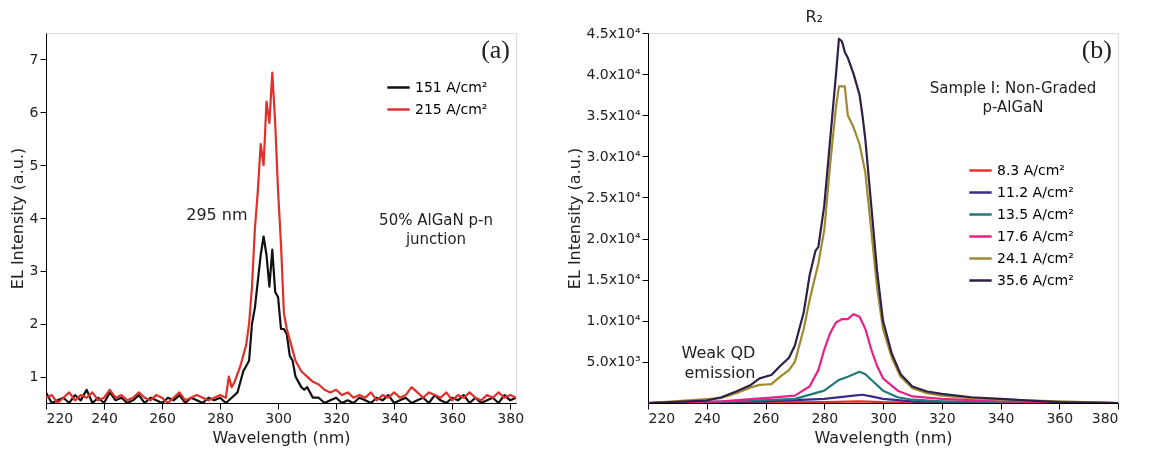 The height and width of the screenshot is (459, 1164). I want to click on y-tick-label: 4, so click(34, 217).